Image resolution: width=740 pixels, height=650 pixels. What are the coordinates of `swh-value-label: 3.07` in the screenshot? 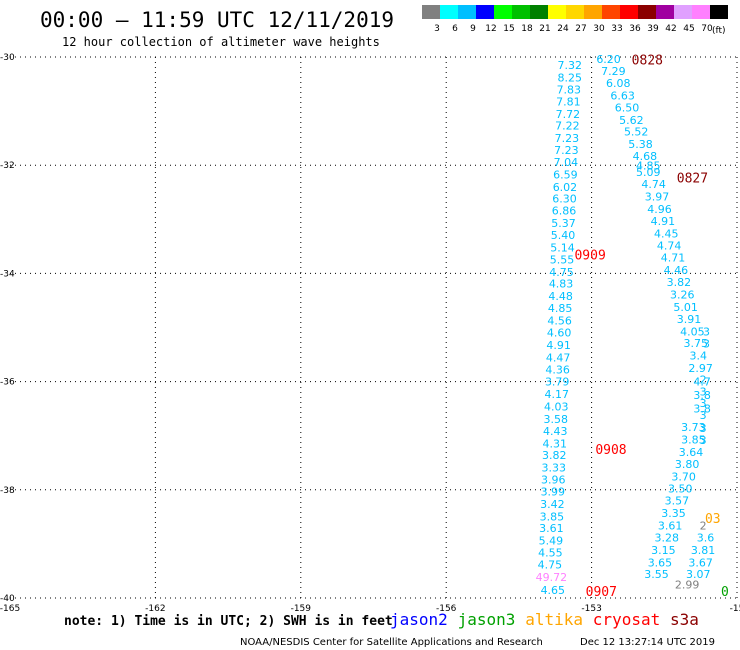 It's located at (698, 574).